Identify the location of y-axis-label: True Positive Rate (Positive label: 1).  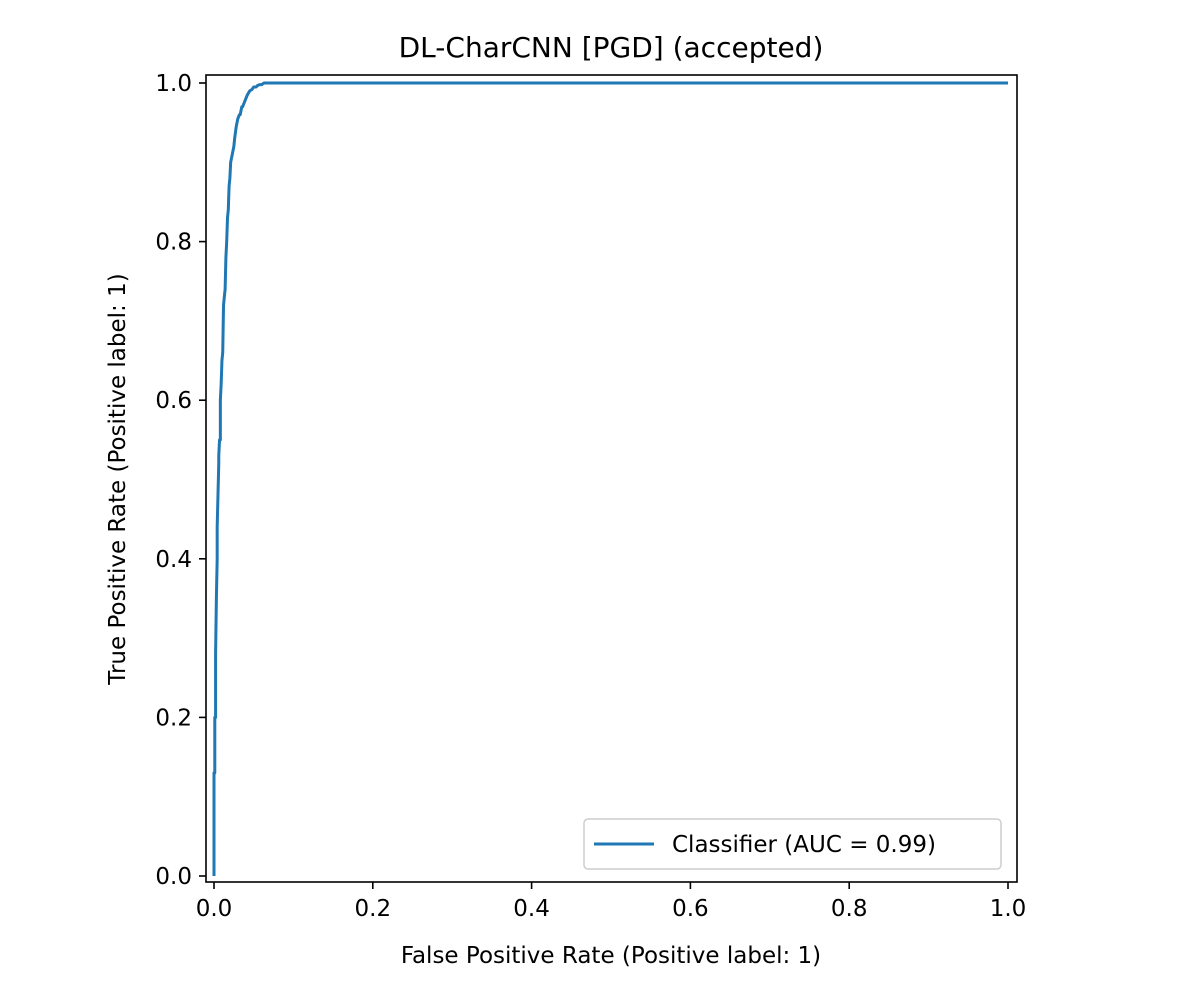
(118, 479).